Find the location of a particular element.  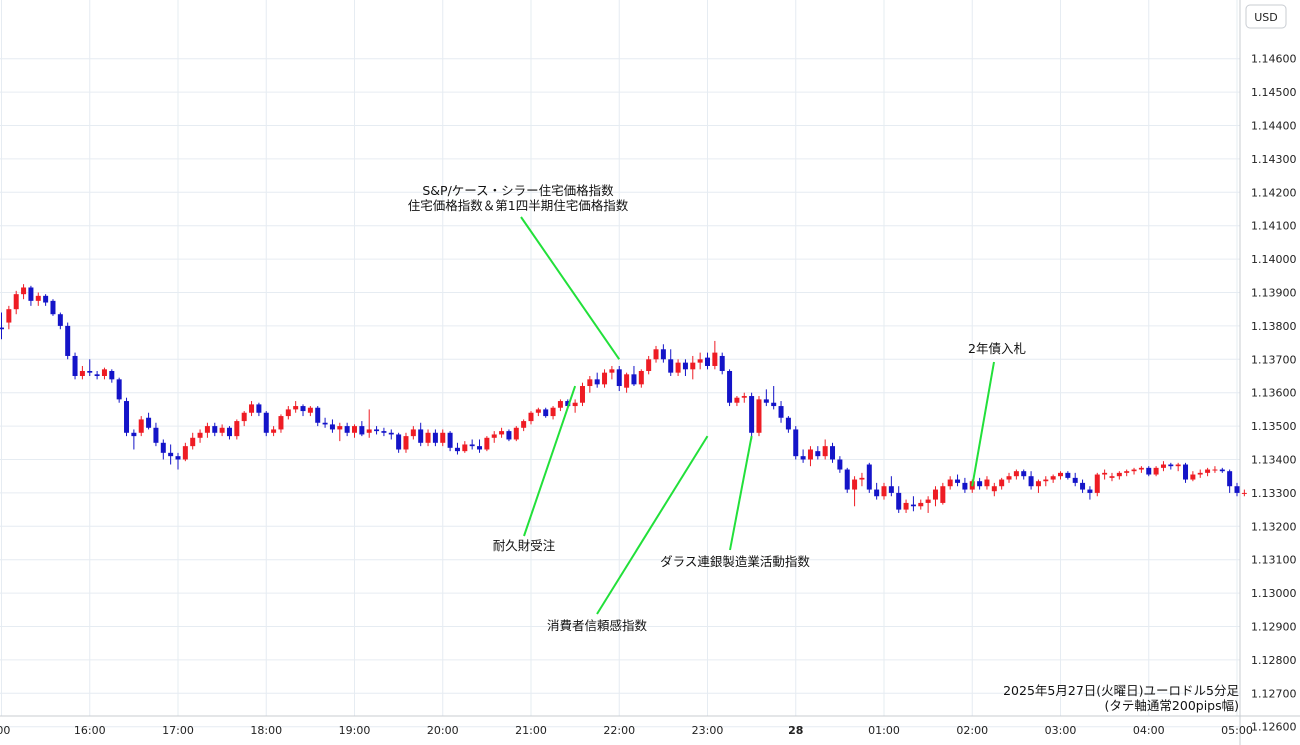

y-tick-label: 1.14400 is located at coordinates (1274, 126).